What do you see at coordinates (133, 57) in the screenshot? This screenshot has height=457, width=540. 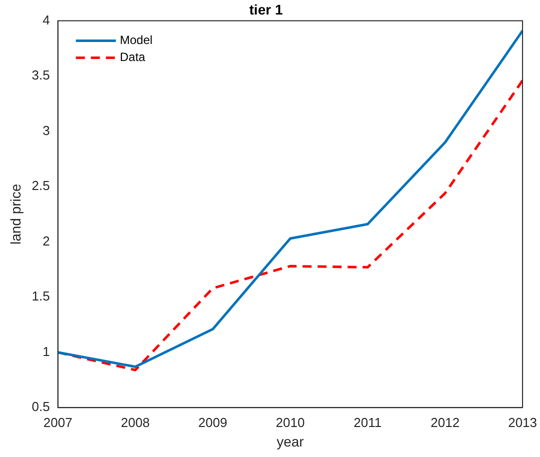 I see `legend-label: Data` at bounding box center [133, 57].